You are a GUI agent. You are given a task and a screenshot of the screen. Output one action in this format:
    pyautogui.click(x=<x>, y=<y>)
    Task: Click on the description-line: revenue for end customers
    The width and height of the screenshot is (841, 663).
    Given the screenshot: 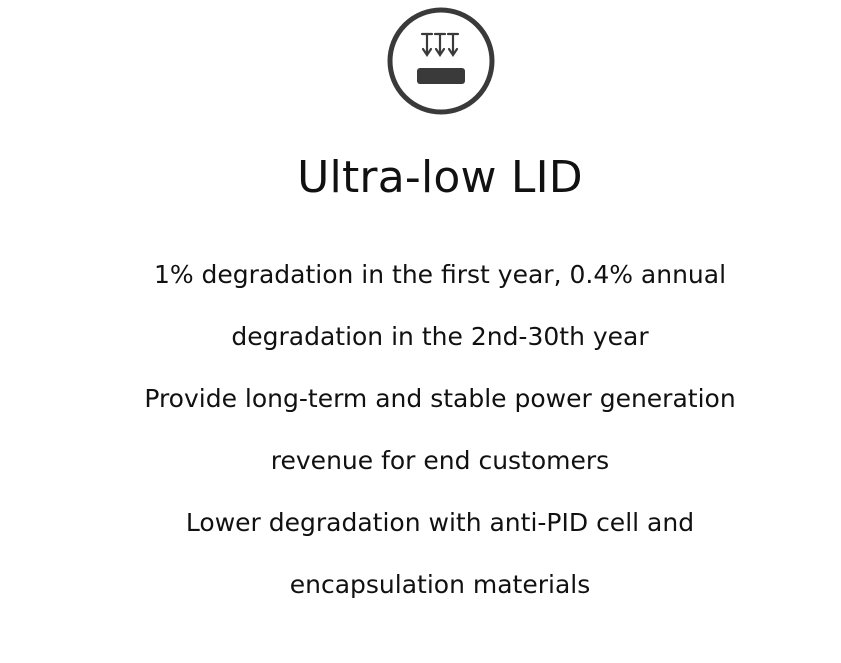 What is the action you would take?
    pyautogui.click(x=440, y=460)
    